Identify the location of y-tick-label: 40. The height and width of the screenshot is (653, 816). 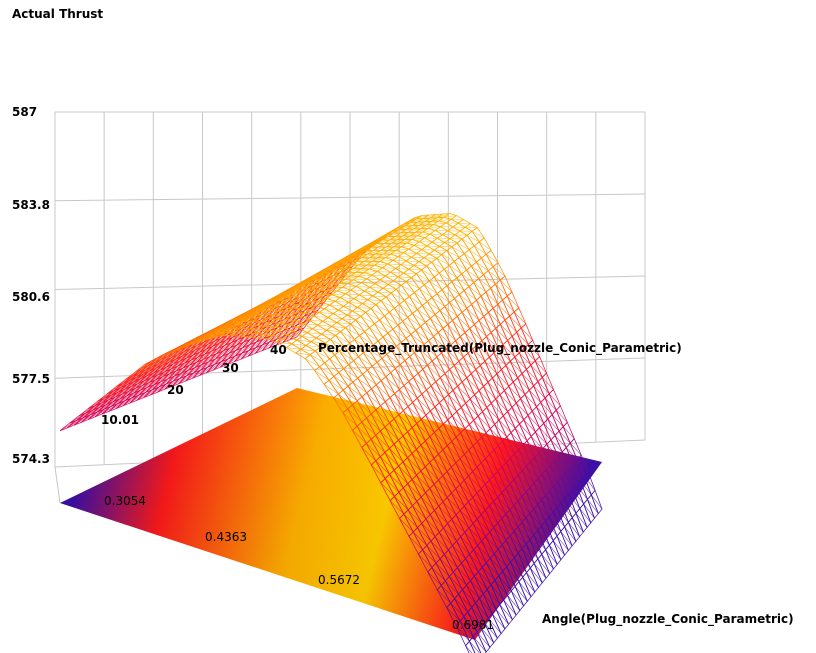
(278, 350).